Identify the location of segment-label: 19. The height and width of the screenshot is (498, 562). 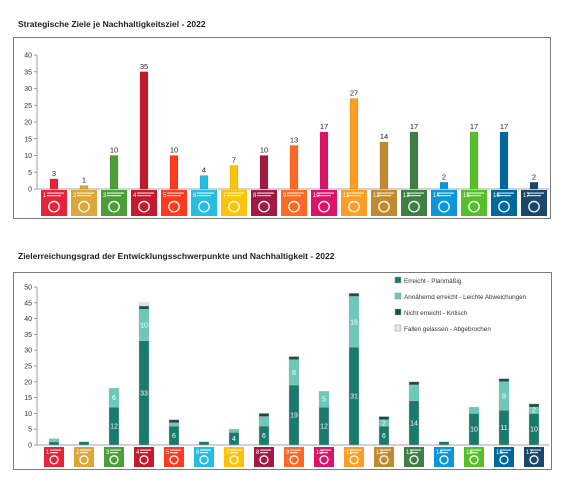
(294, 415).